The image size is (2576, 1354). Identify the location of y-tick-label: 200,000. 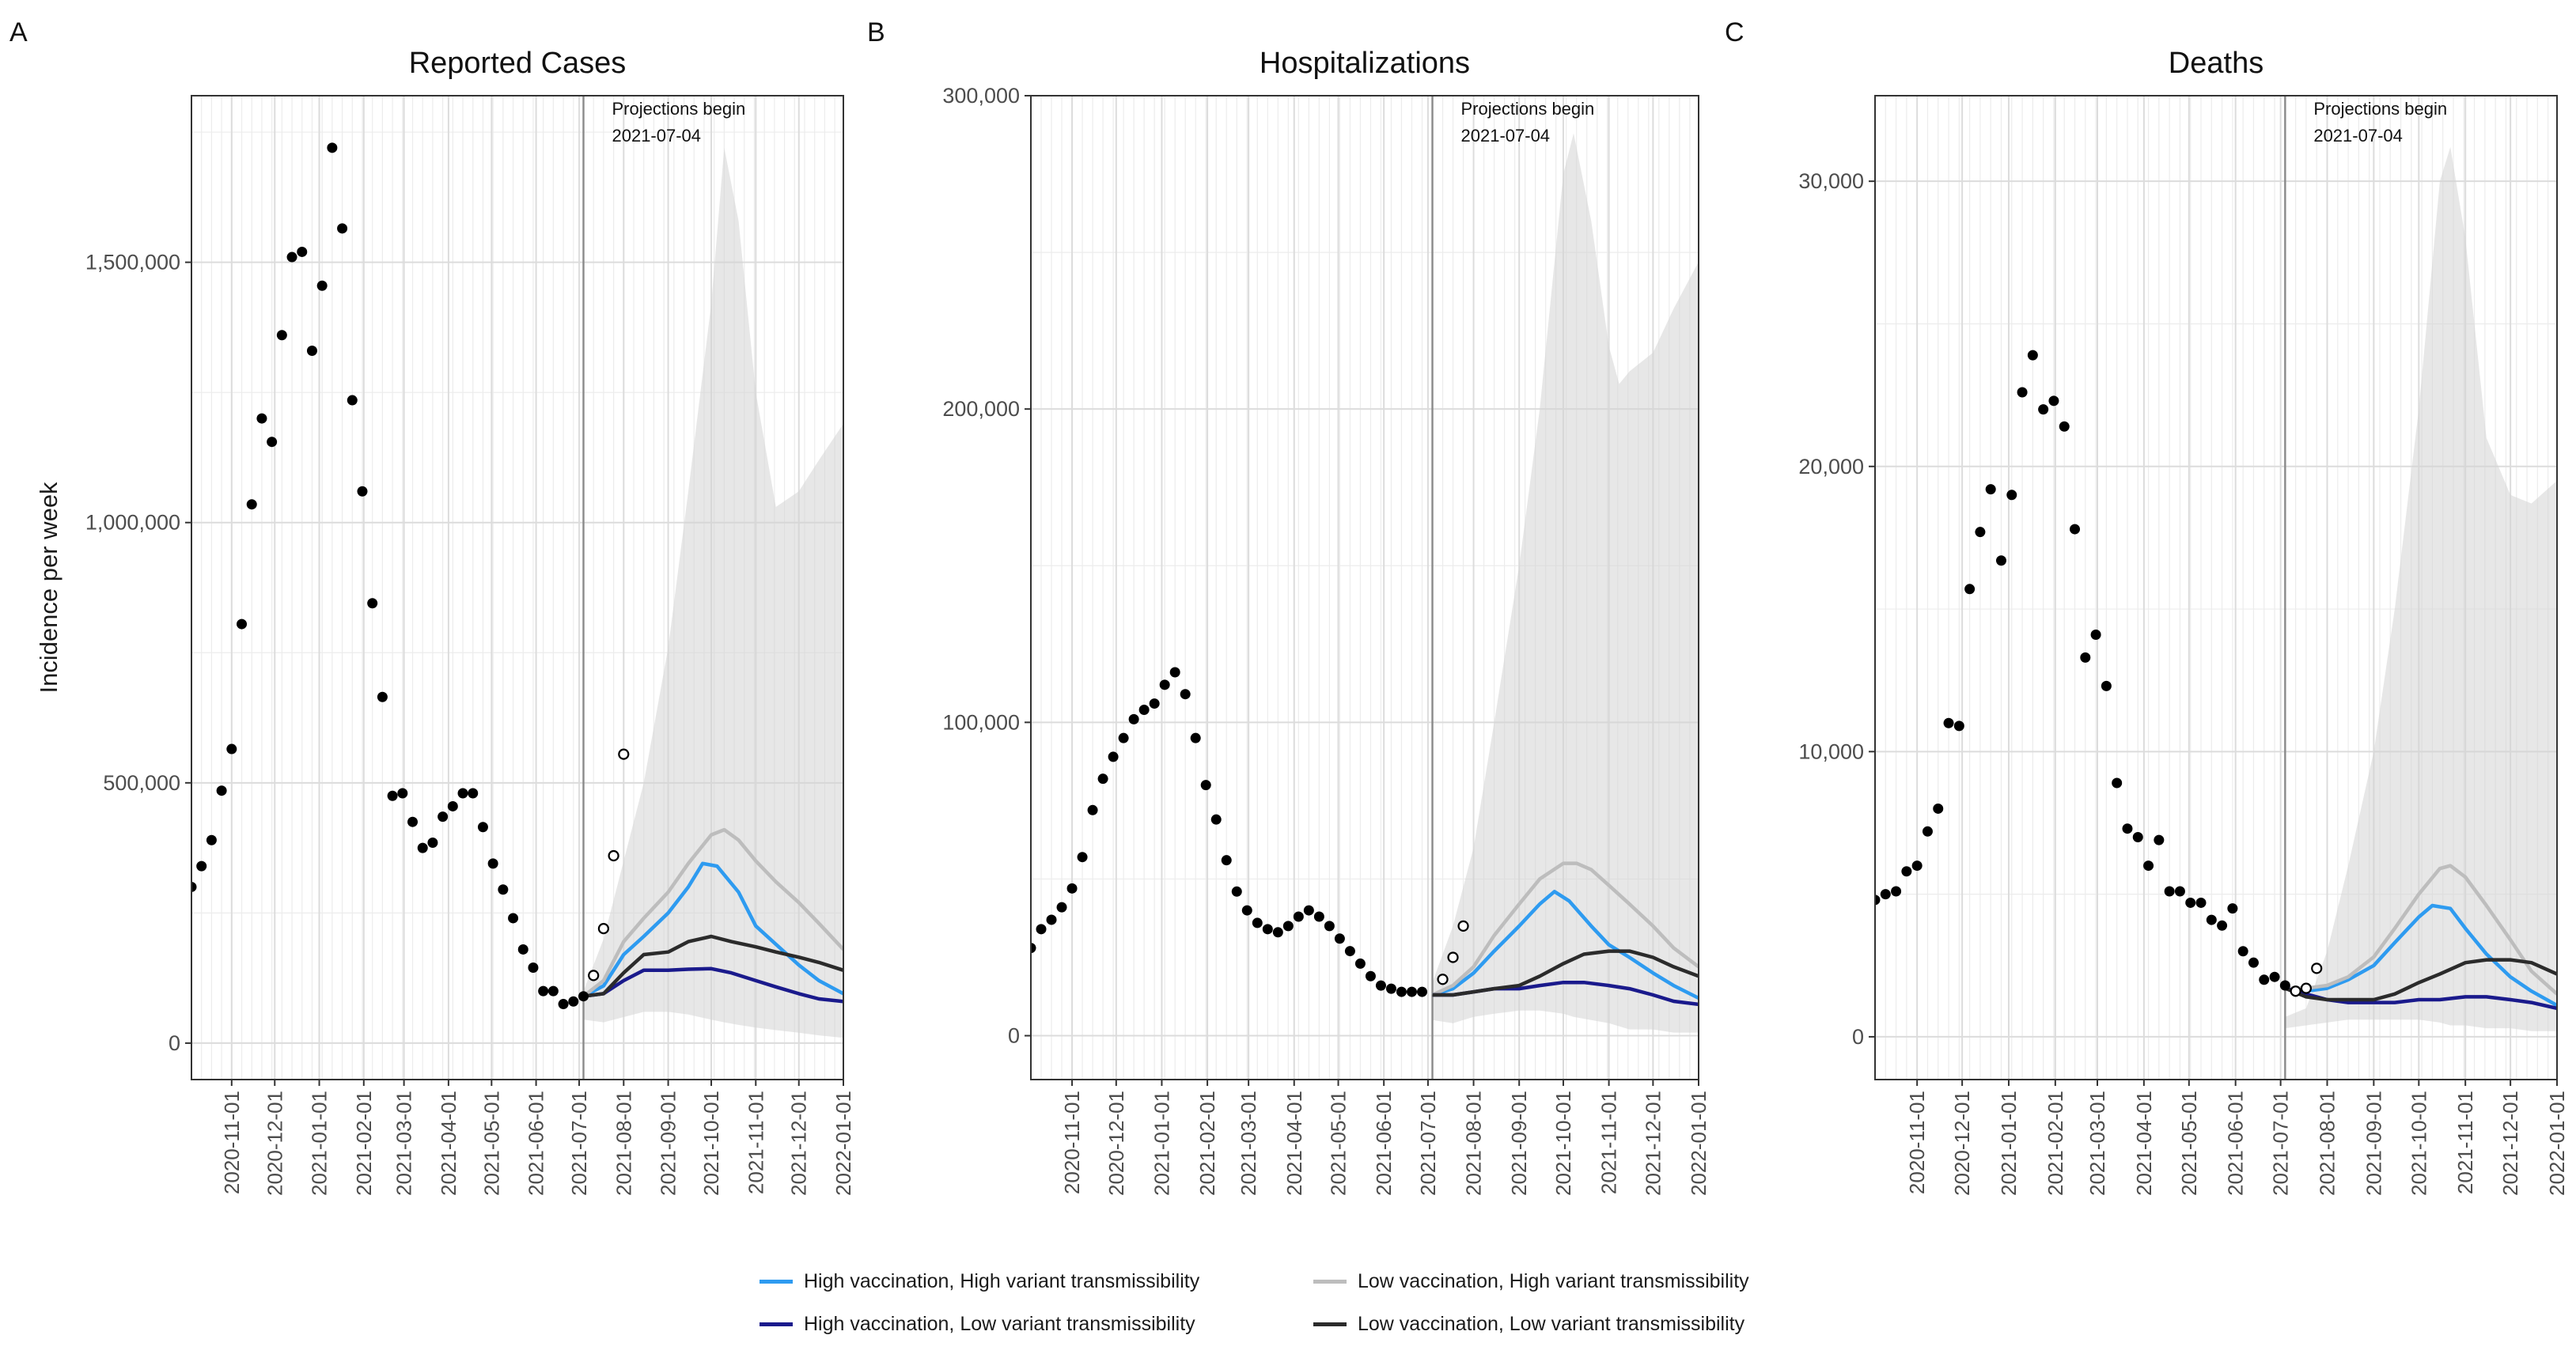
(981, 409).